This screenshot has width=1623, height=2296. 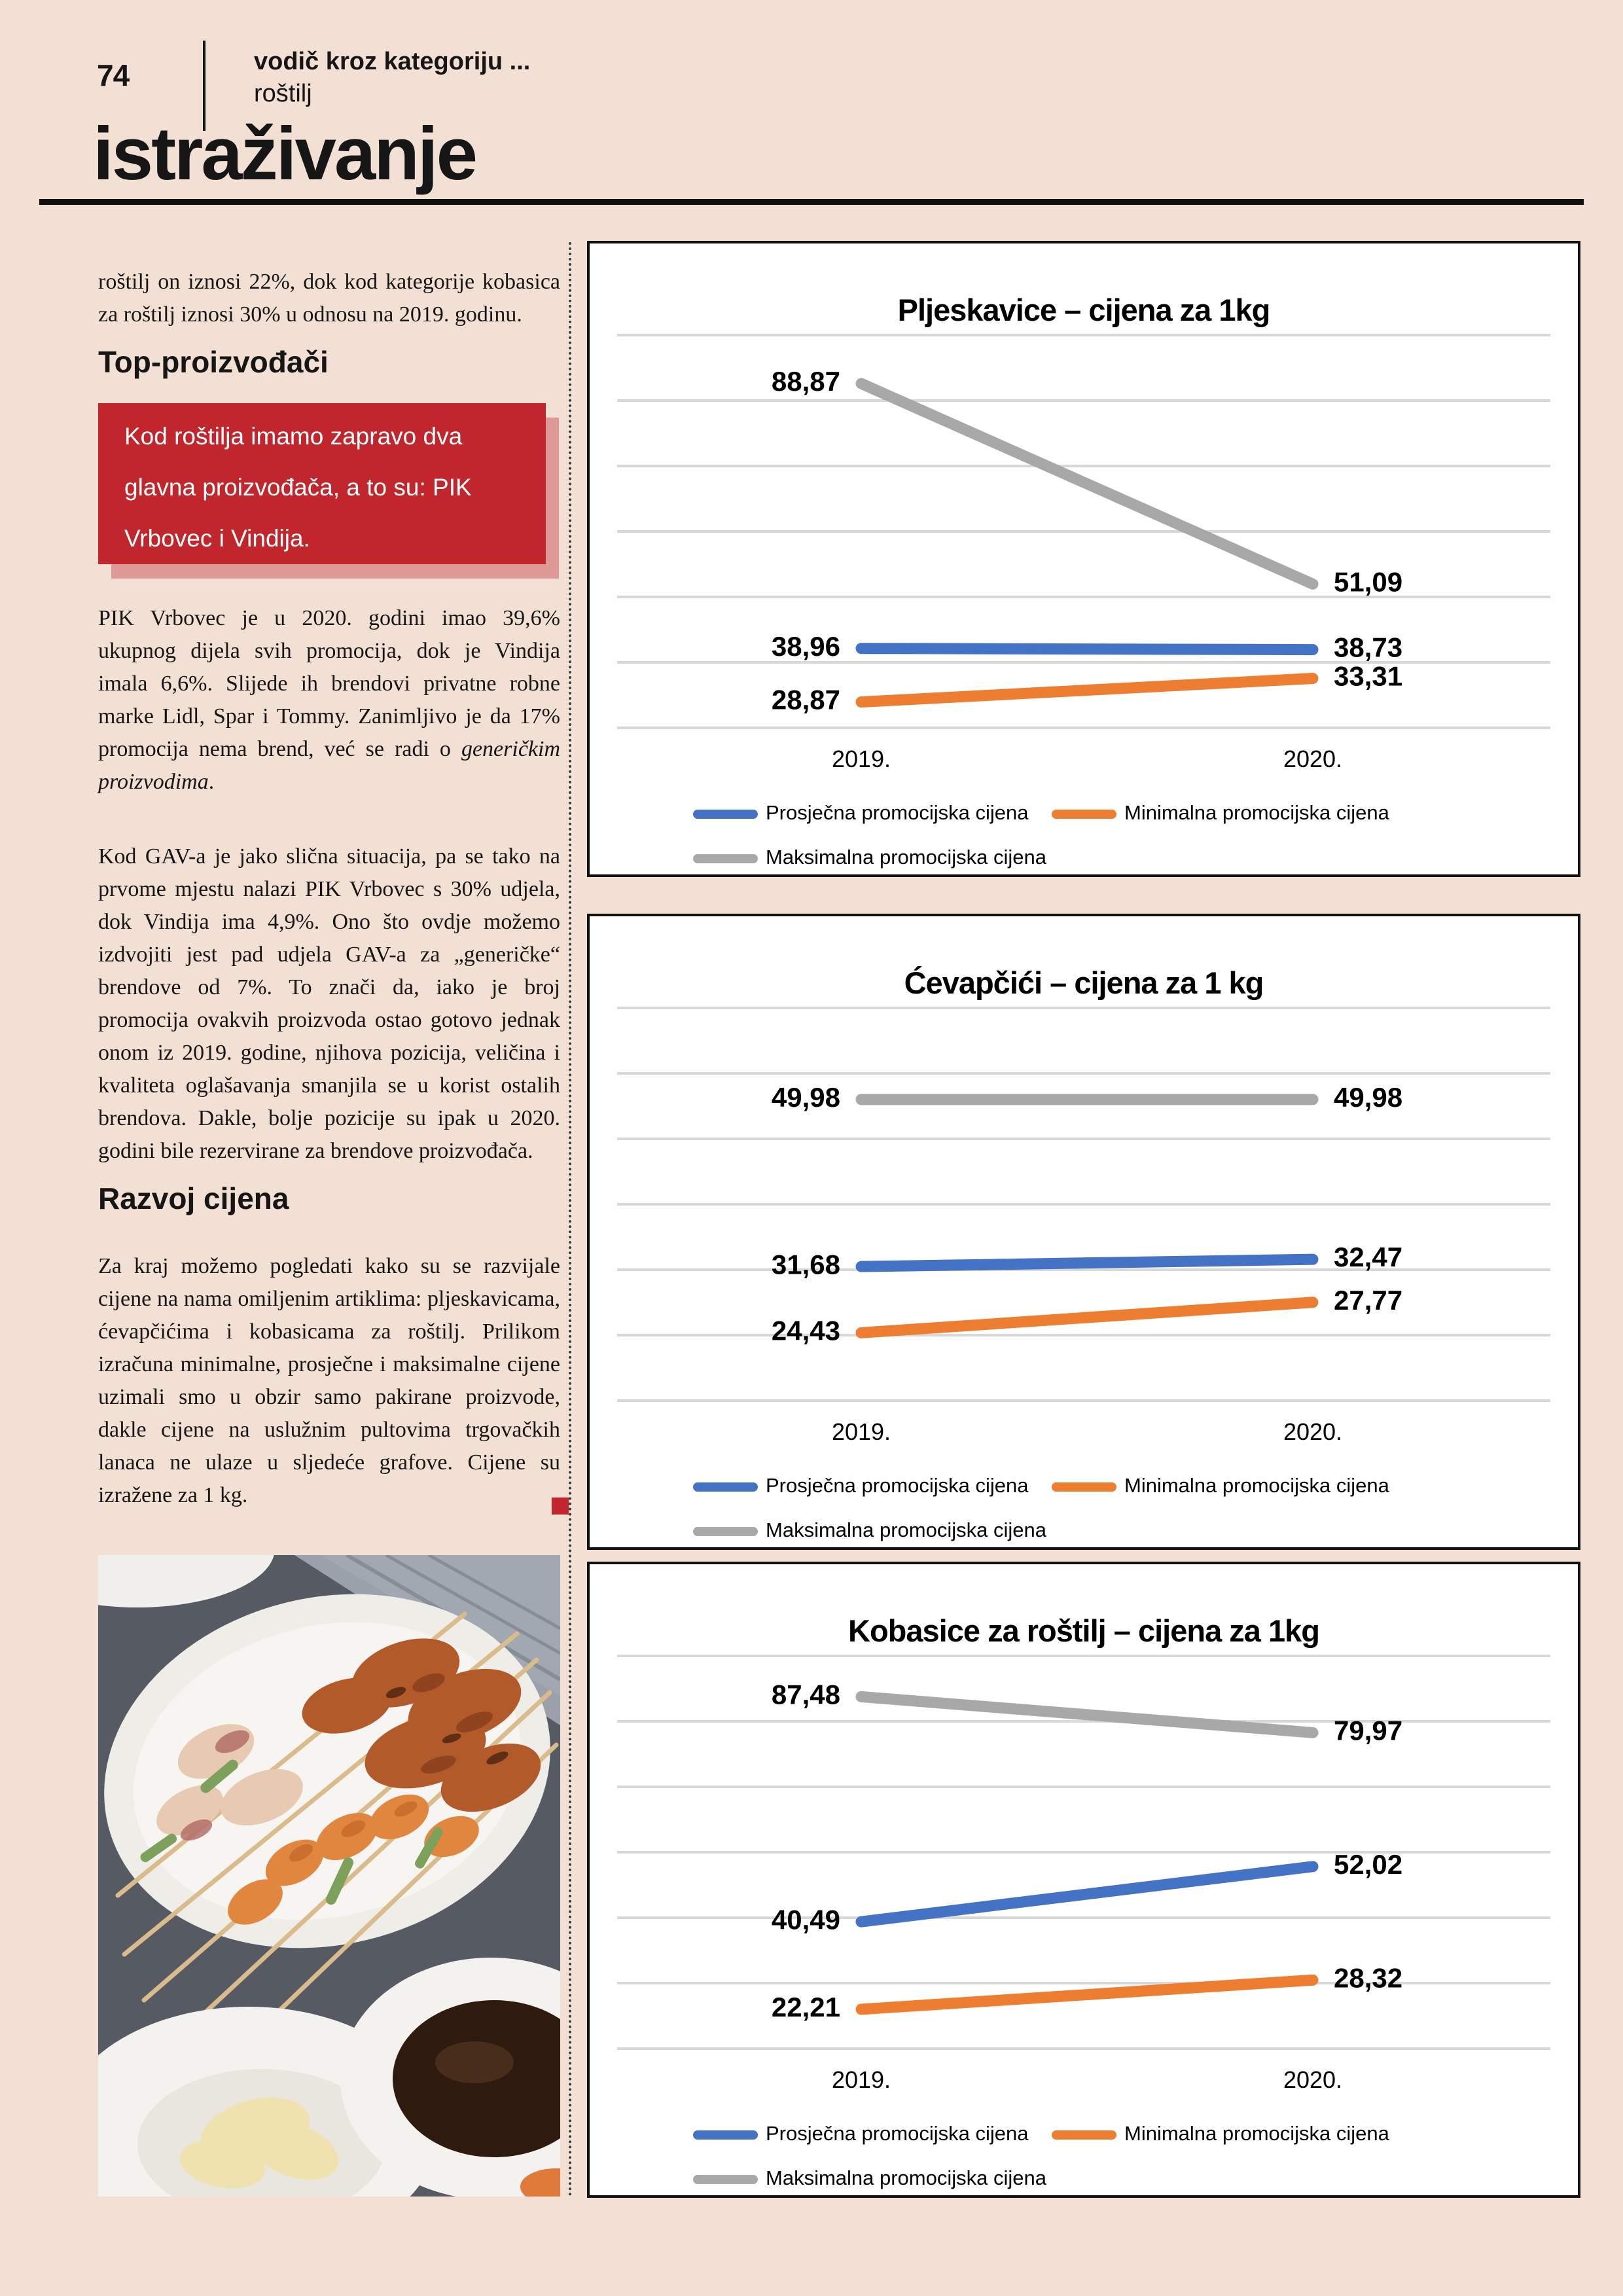 I want to click on data-label: 33,31, so click(x=1368, y=676).